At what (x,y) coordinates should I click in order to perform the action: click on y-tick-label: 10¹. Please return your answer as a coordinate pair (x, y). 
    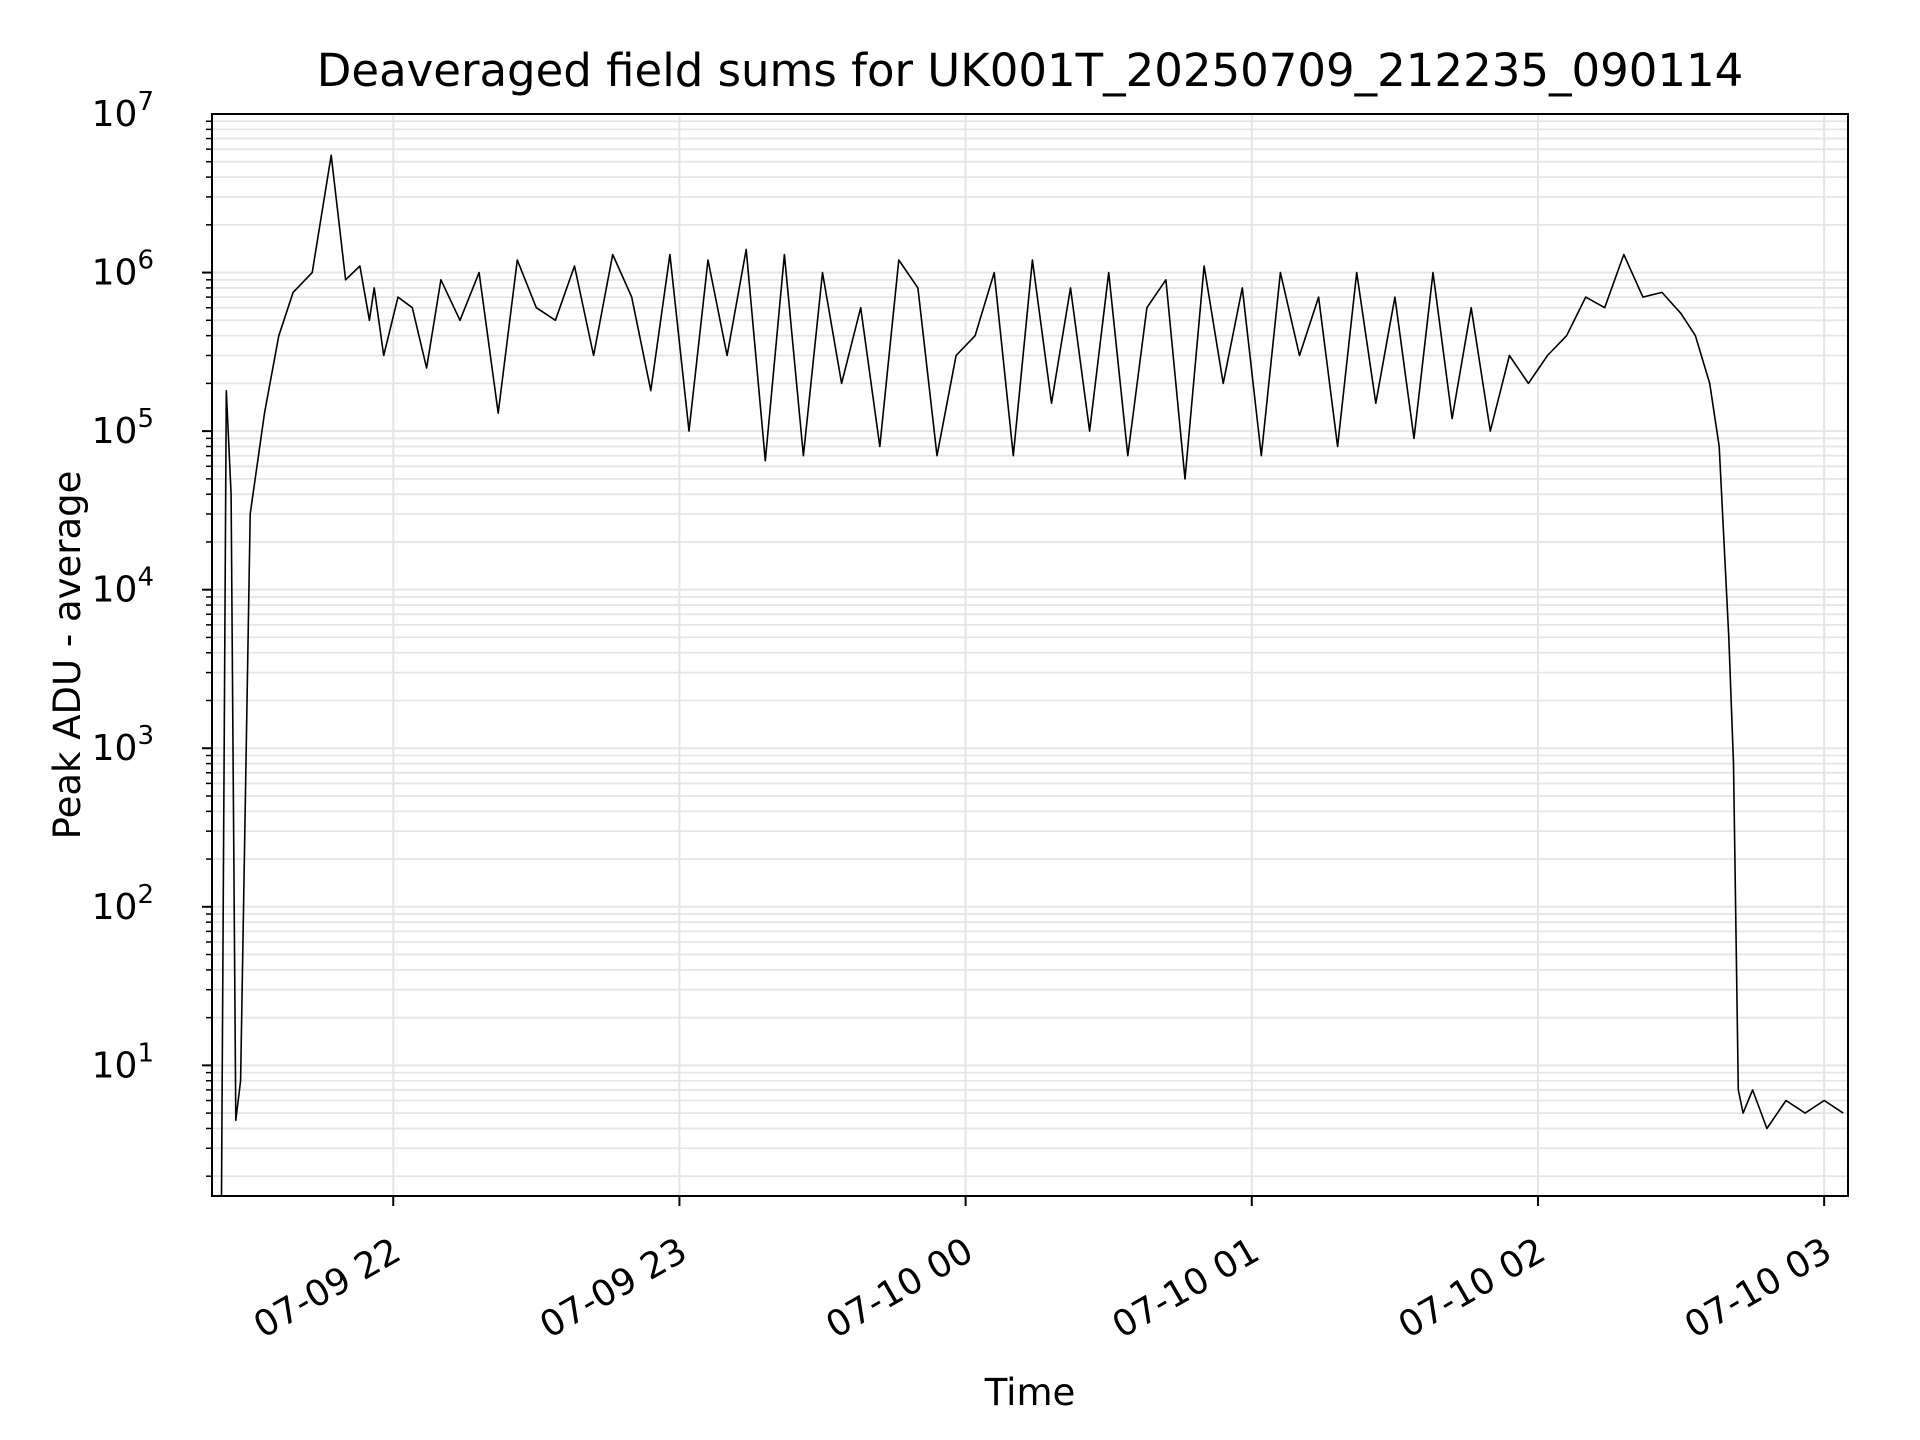
    Looking at the image, I should click on (123, 1062).